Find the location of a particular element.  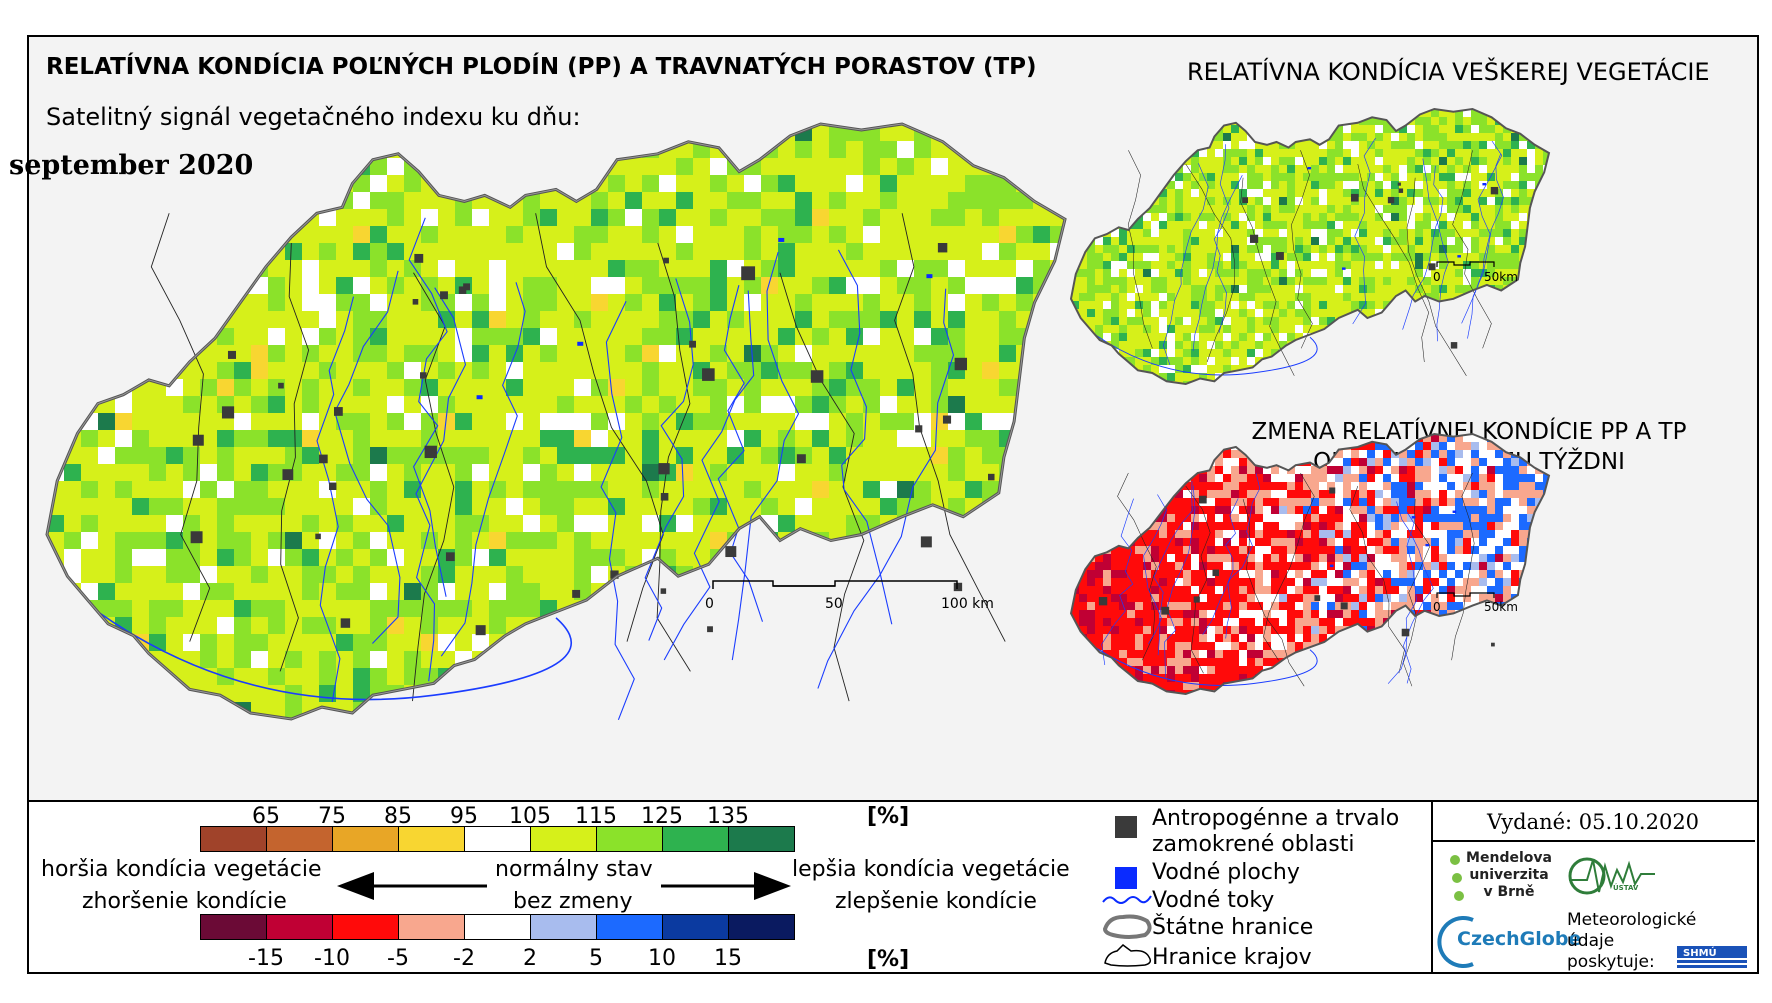

small-bottom-scalebar is located at coordinates (1465, 595).